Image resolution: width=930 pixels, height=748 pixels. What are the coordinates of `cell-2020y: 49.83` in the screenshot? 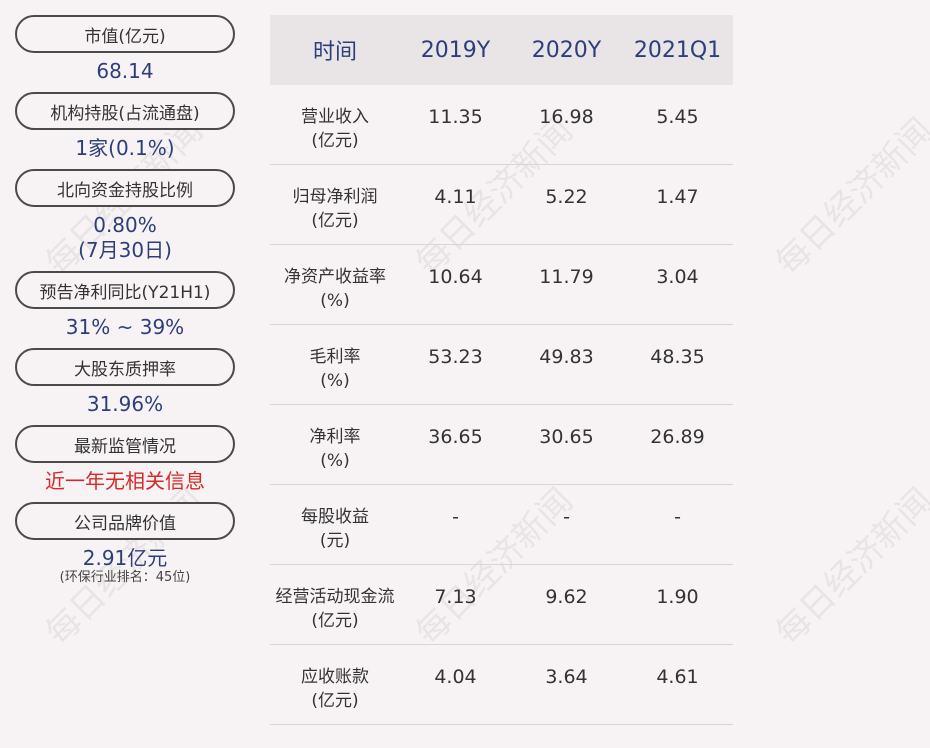 It's located at (566, 357).